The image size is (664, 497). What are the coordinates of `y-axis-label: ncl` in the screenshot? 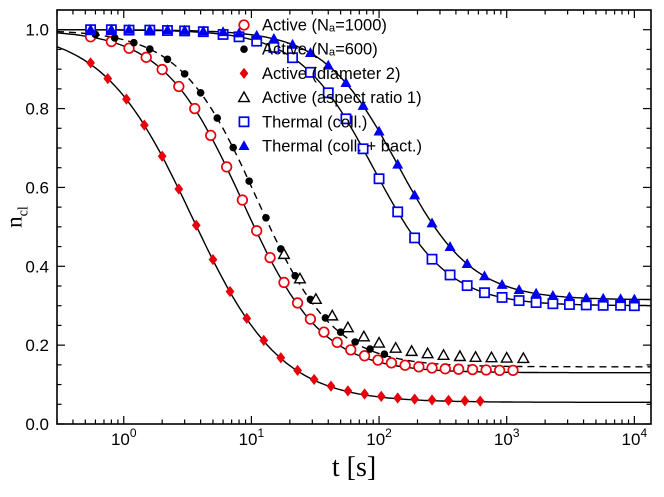 It's located at (17, 217).